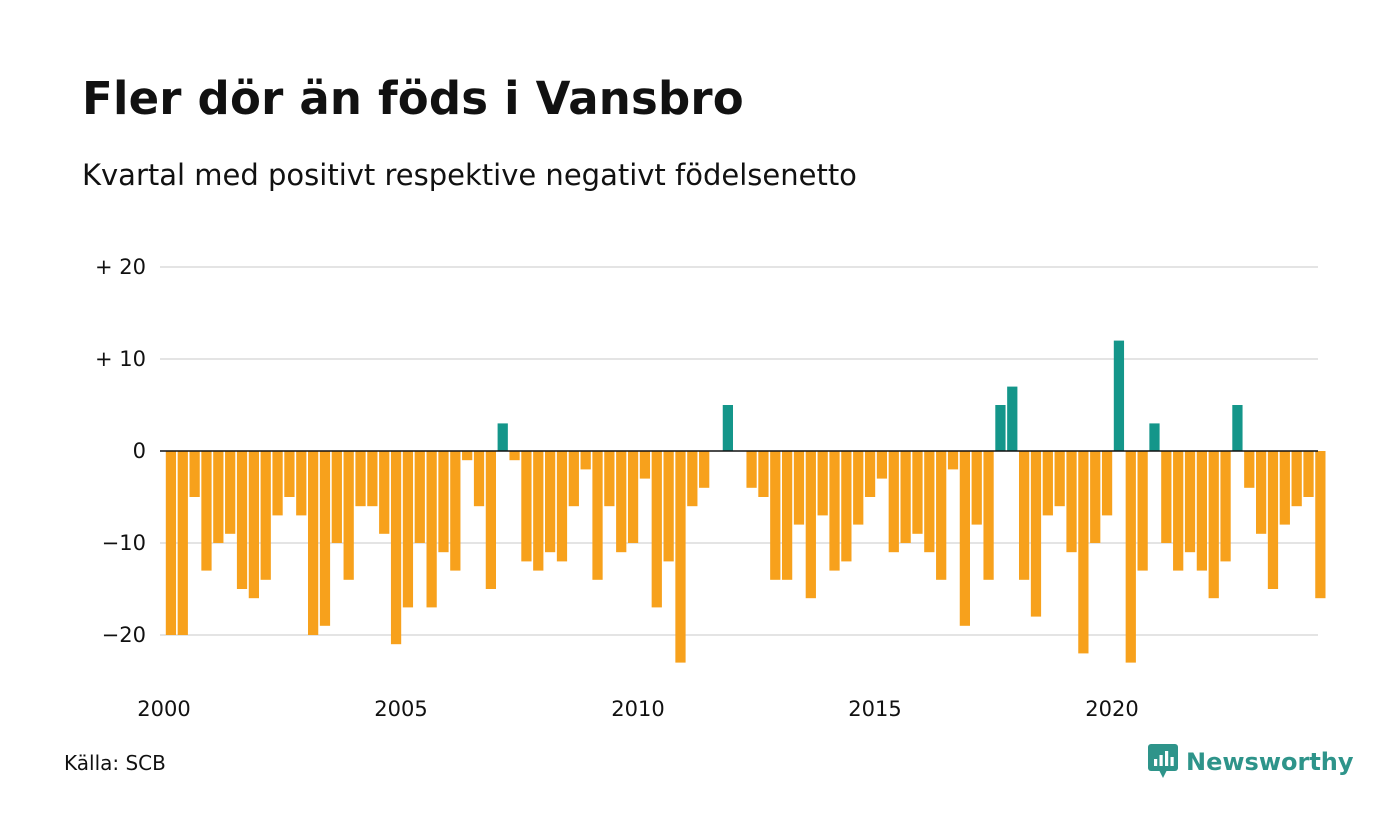 The width and height of the screenshot is (1400, 840). I want to click on brand-logo: Newsworthy, so click(1251, 762).